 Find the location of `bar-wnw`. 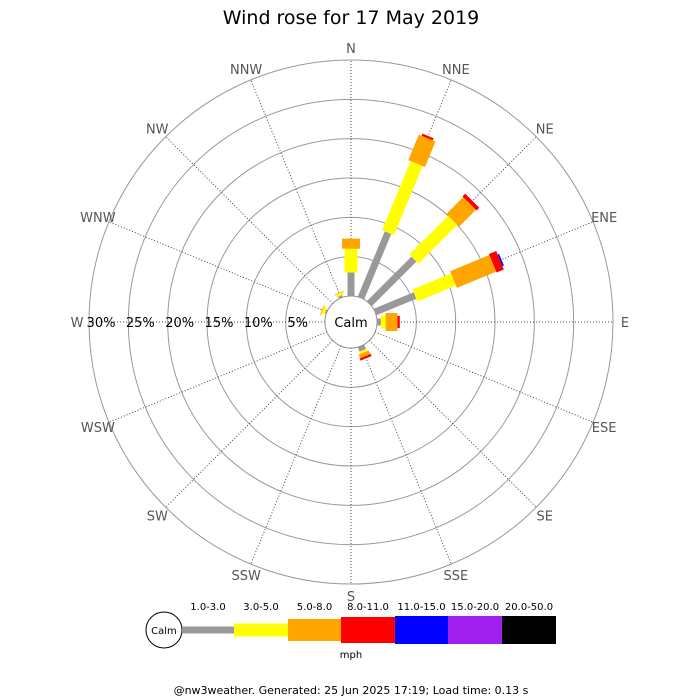

bar-wnw is located at coordinates (323, 310).